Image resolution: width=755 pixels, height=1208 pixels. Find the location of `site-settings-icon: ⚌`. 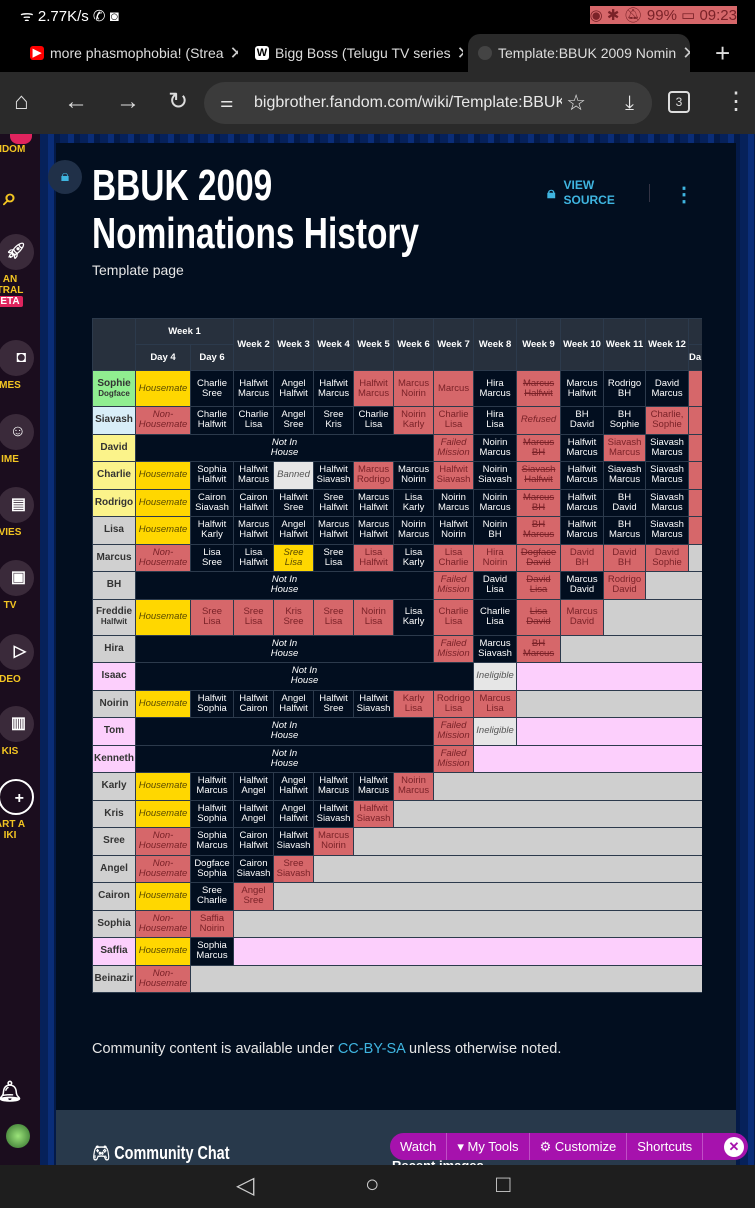

site-settings-icon: ⚌ is located at coordinates (227, 102).